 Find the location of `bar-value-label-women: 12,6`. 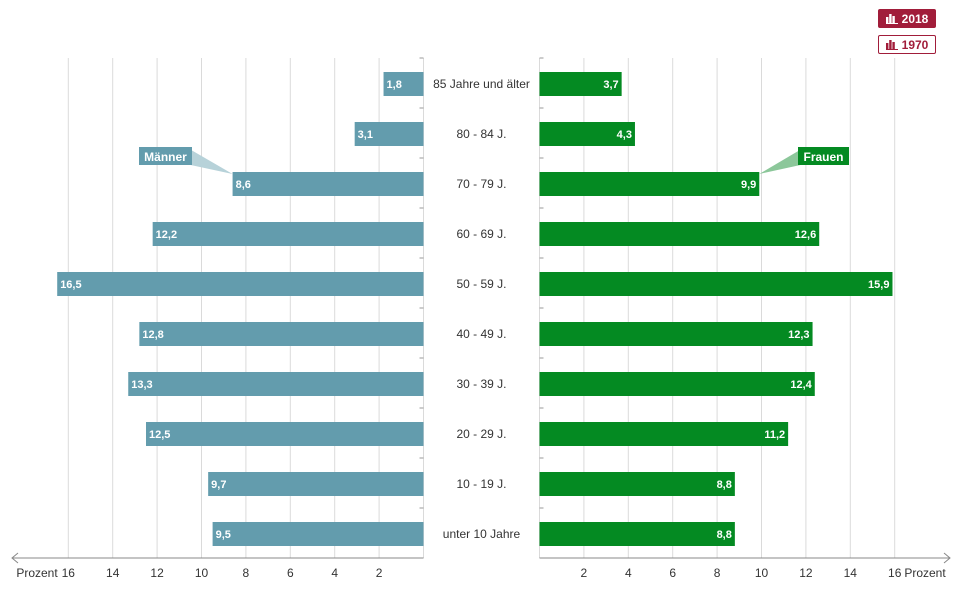

bar-value-label-women: 12,6 is located at coordinates (805, 235).